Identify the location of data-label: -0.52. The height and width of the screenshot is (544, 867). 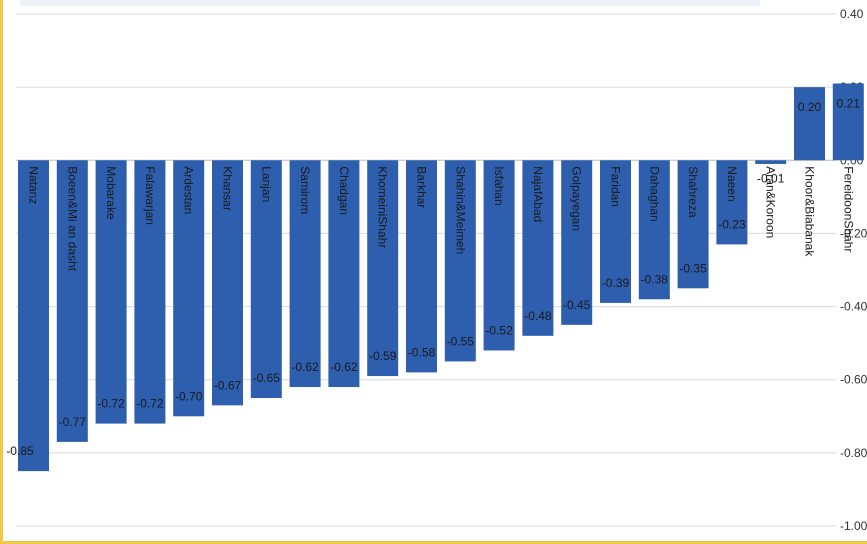
(499, 330).